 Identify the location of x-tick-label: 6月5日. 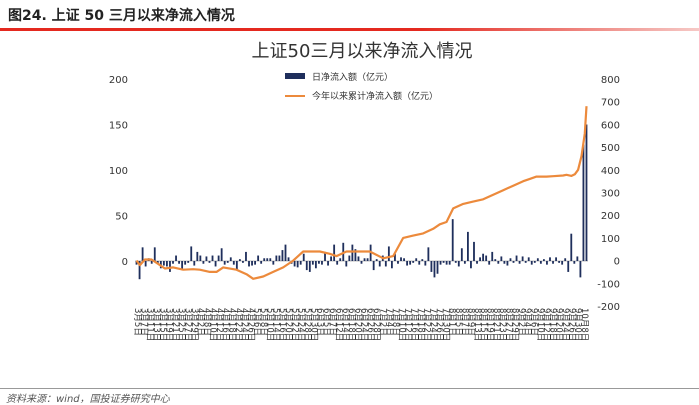
(326, 322).